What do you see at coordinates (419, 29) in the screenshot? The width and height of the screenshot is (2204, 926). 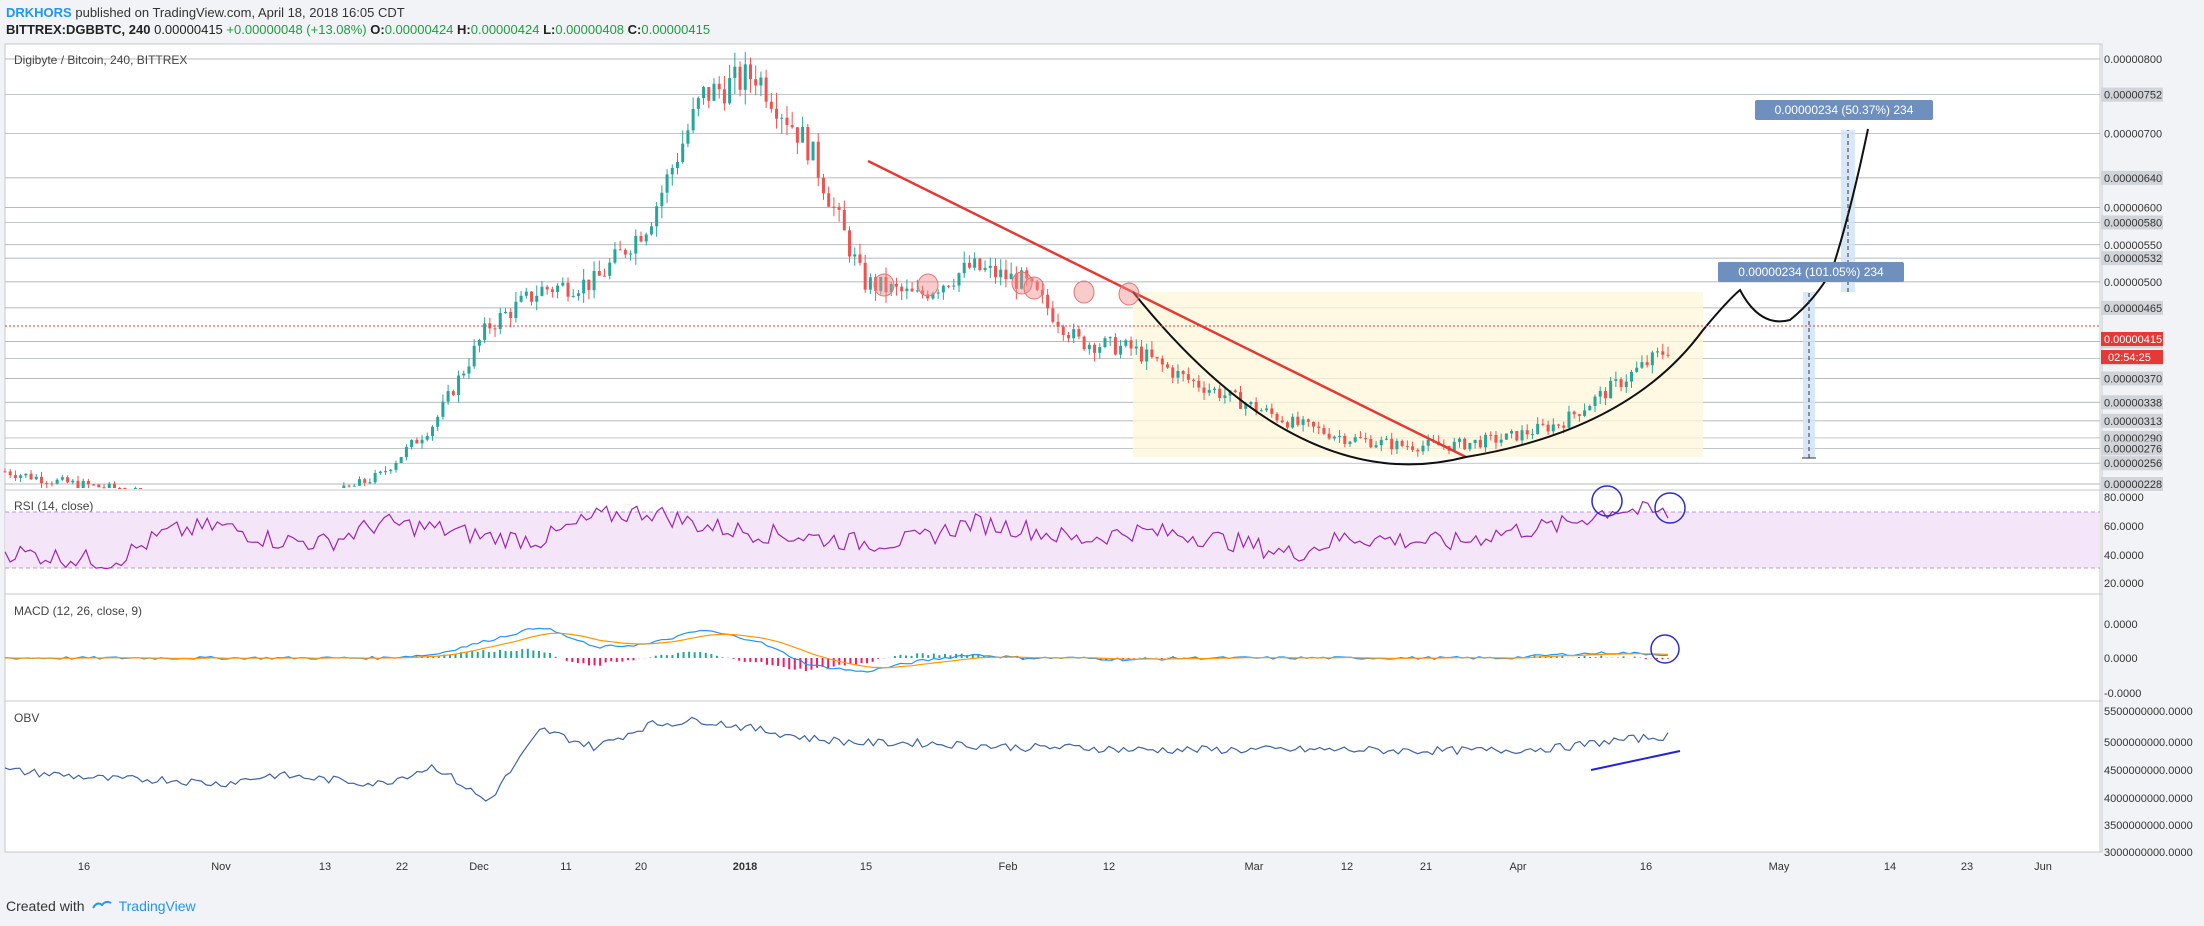 I see `open-value: 0.00000424` at bounding box center [419, 29].